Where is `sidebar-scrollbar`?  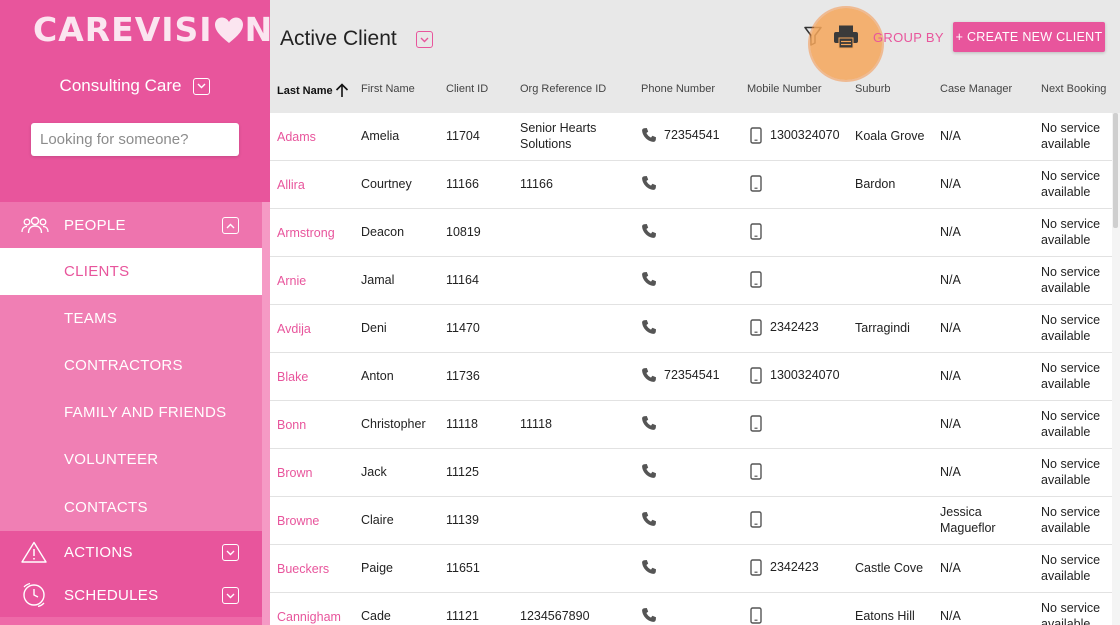 sidebar-scrollbar is located at coordinates (266, 413).